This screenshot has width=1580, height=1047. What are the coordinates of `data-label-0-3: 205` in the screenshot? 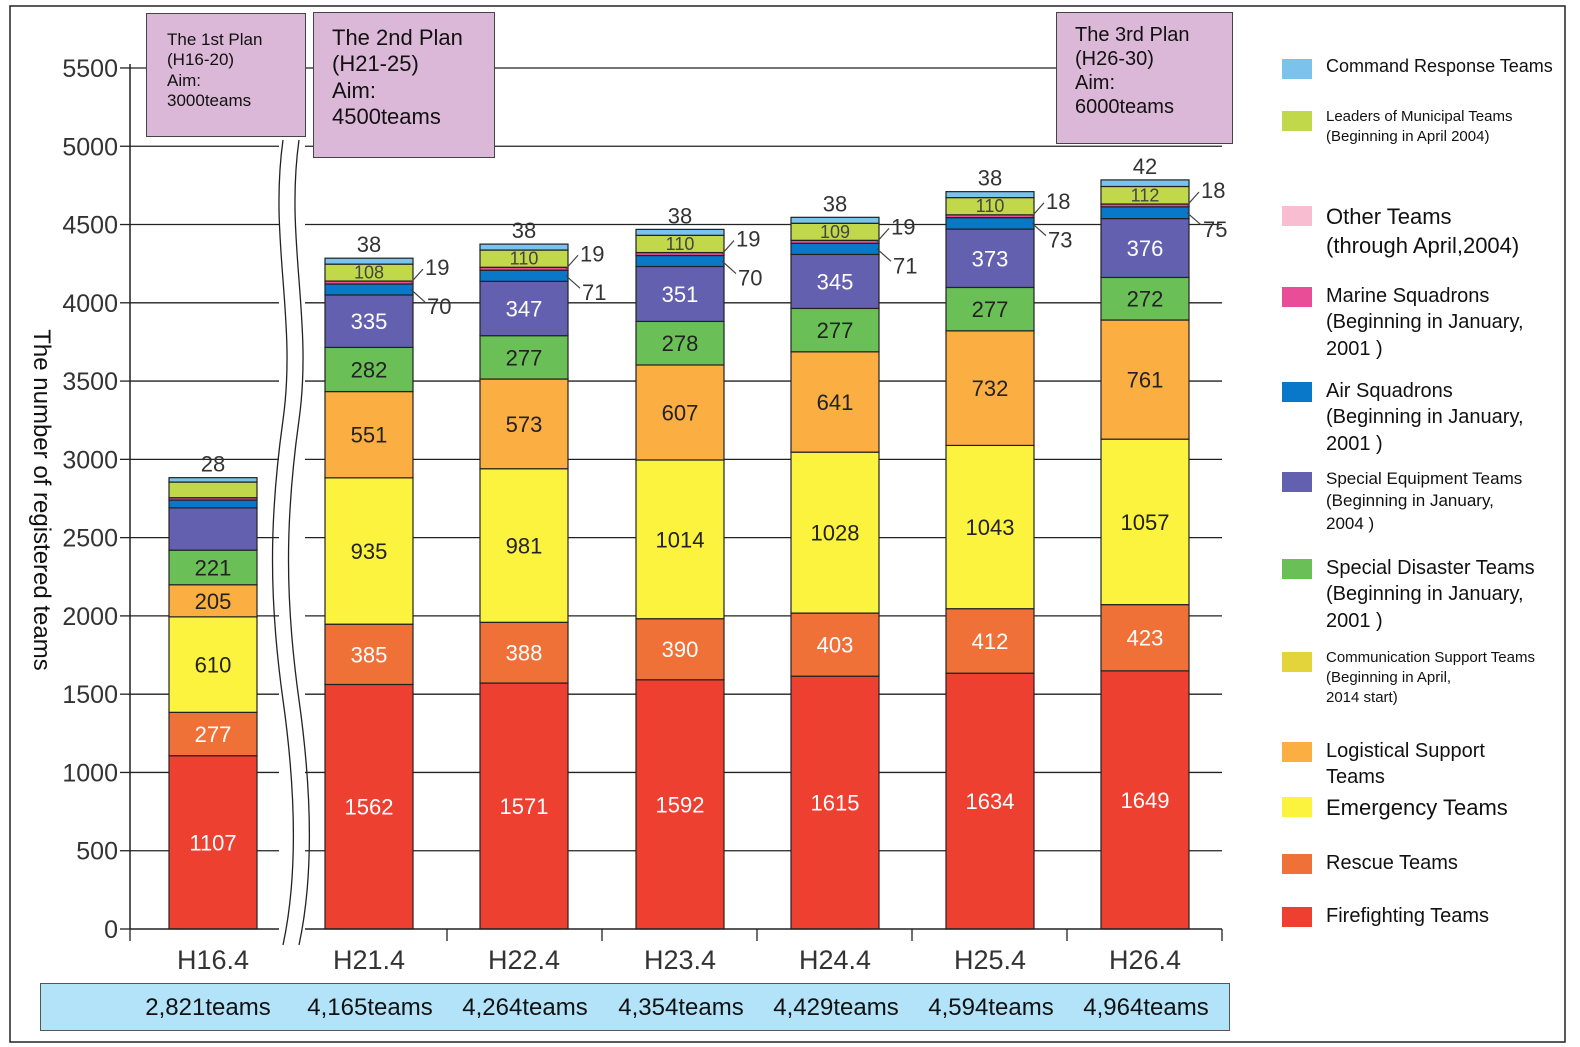 It's located at (213, 601).